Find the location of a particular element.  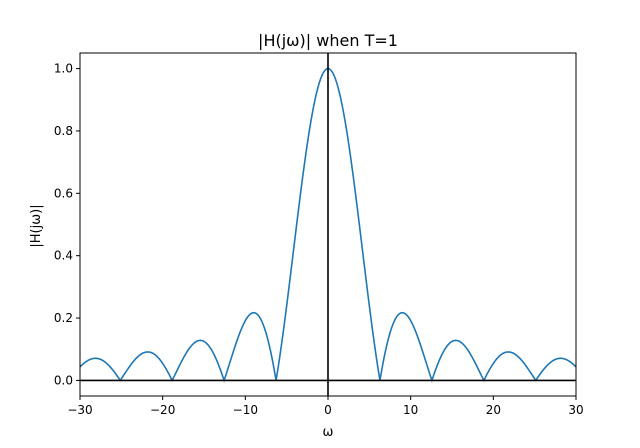

y-tick-label: 0.2 is located at coordinates (63, 318).